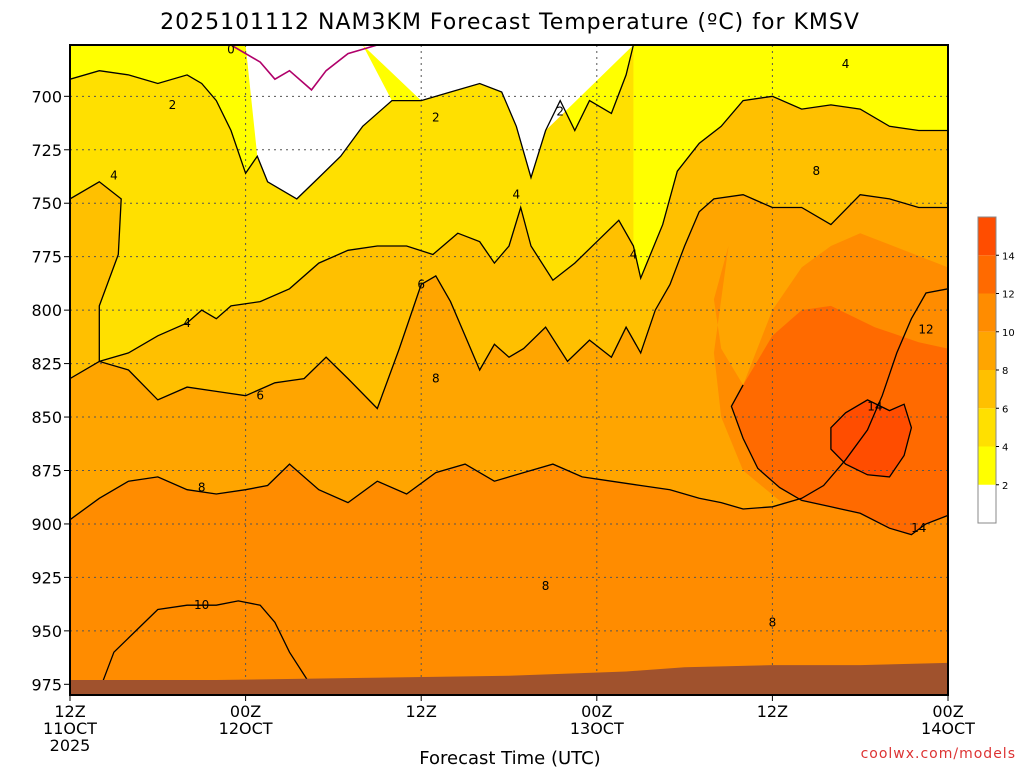 This screenshot has width=1024, height=768. Describe the element at coordinates (509, 758) in the screenshot. I see `x-axis-label: Forecast Time (UTC)` at that location.